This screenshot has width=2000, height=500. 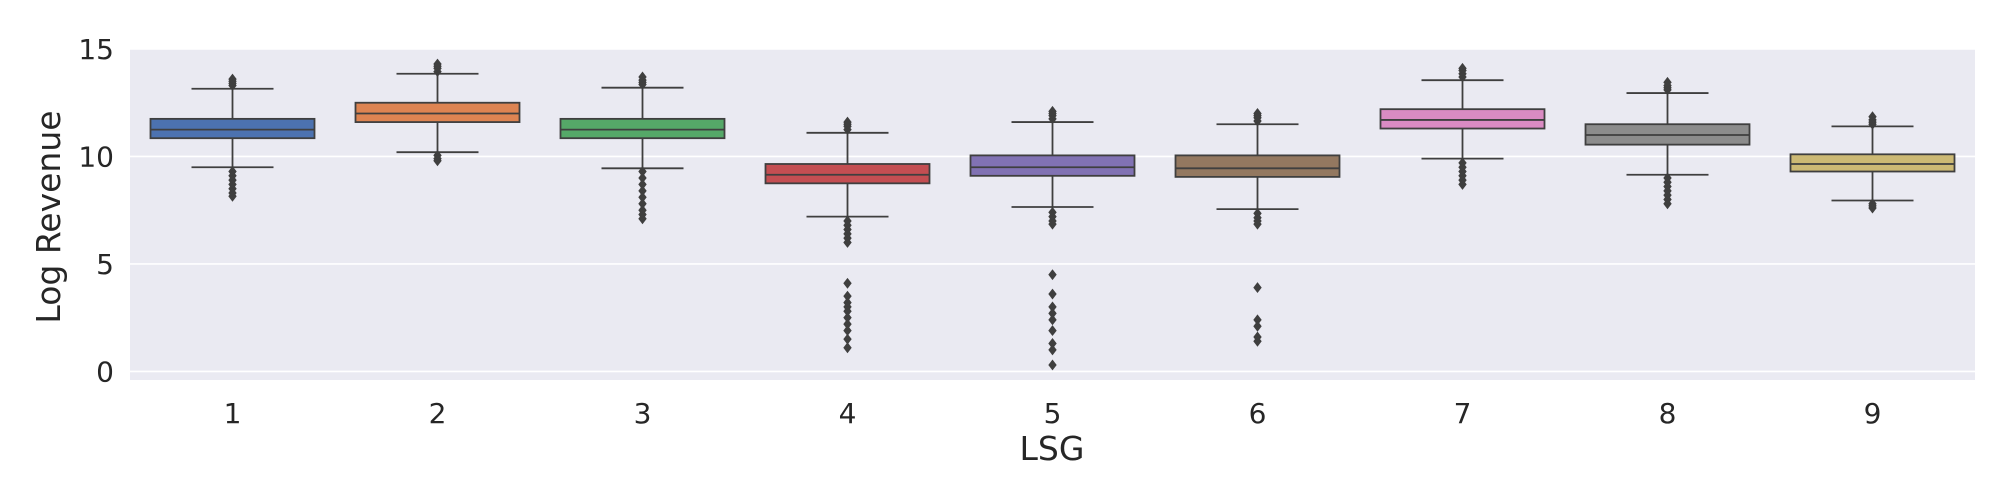 I want to click on x-tick-labels: 1 2 3 4 5 6 7 8 9, so click(x=1053, y=413).